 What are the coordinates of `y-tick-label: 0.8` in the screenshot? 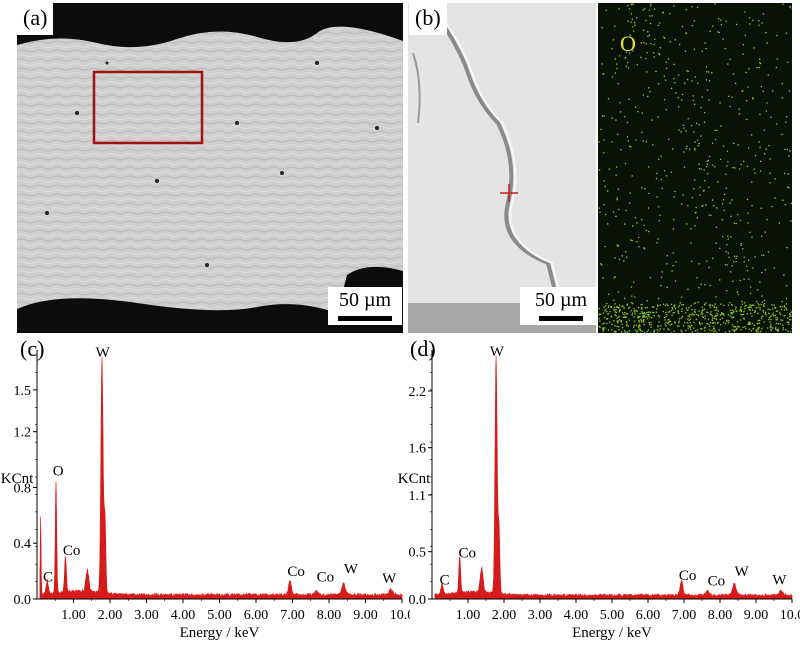 It's located at (23, 488).